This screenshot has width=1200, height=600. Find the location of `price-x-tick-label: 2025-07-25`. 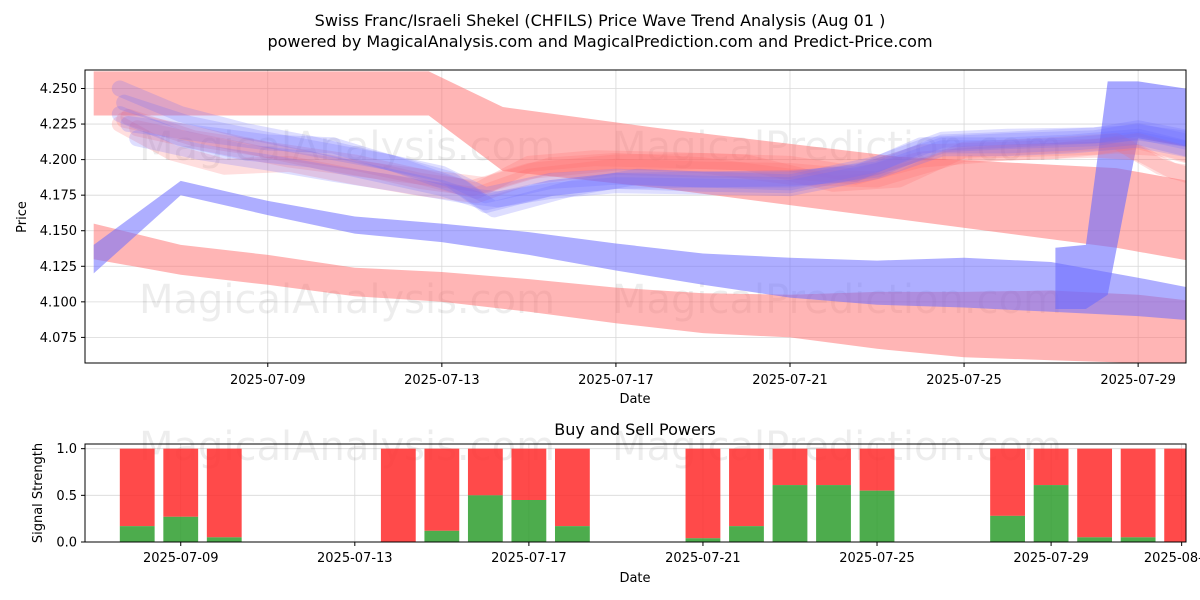

price-x-tick-label: 2025-07-25 is located at coordinates (964, 380).